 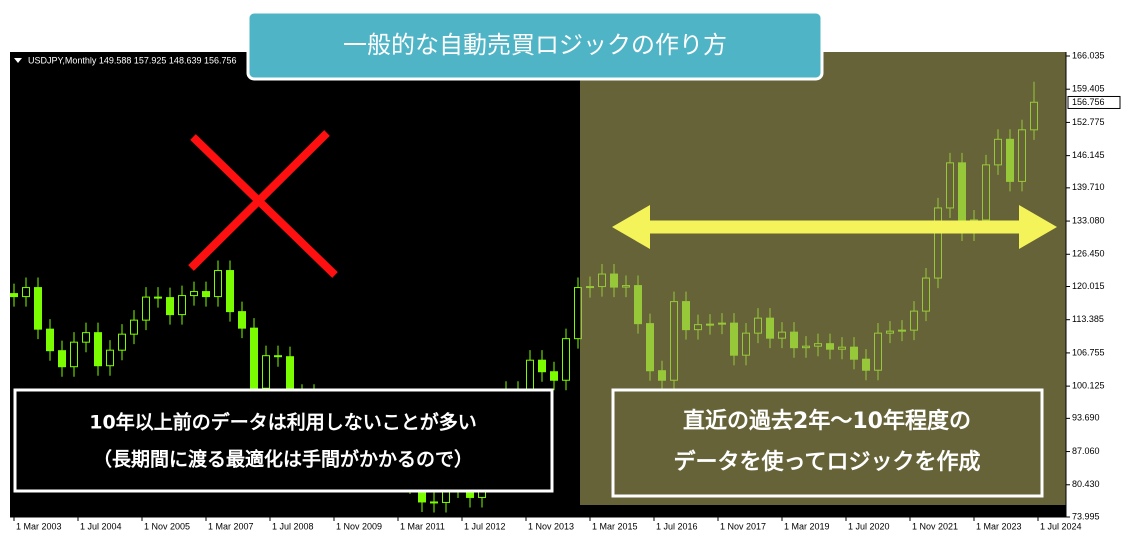 I want to click on x-tick-label: 1 Mar 2019, so click(x=807, y=526).